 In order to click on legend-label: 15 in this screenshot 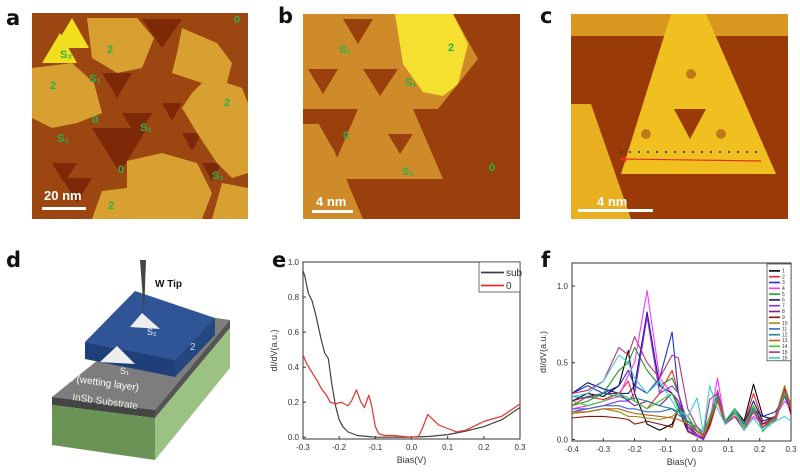, I will do `click(785, 353)`.